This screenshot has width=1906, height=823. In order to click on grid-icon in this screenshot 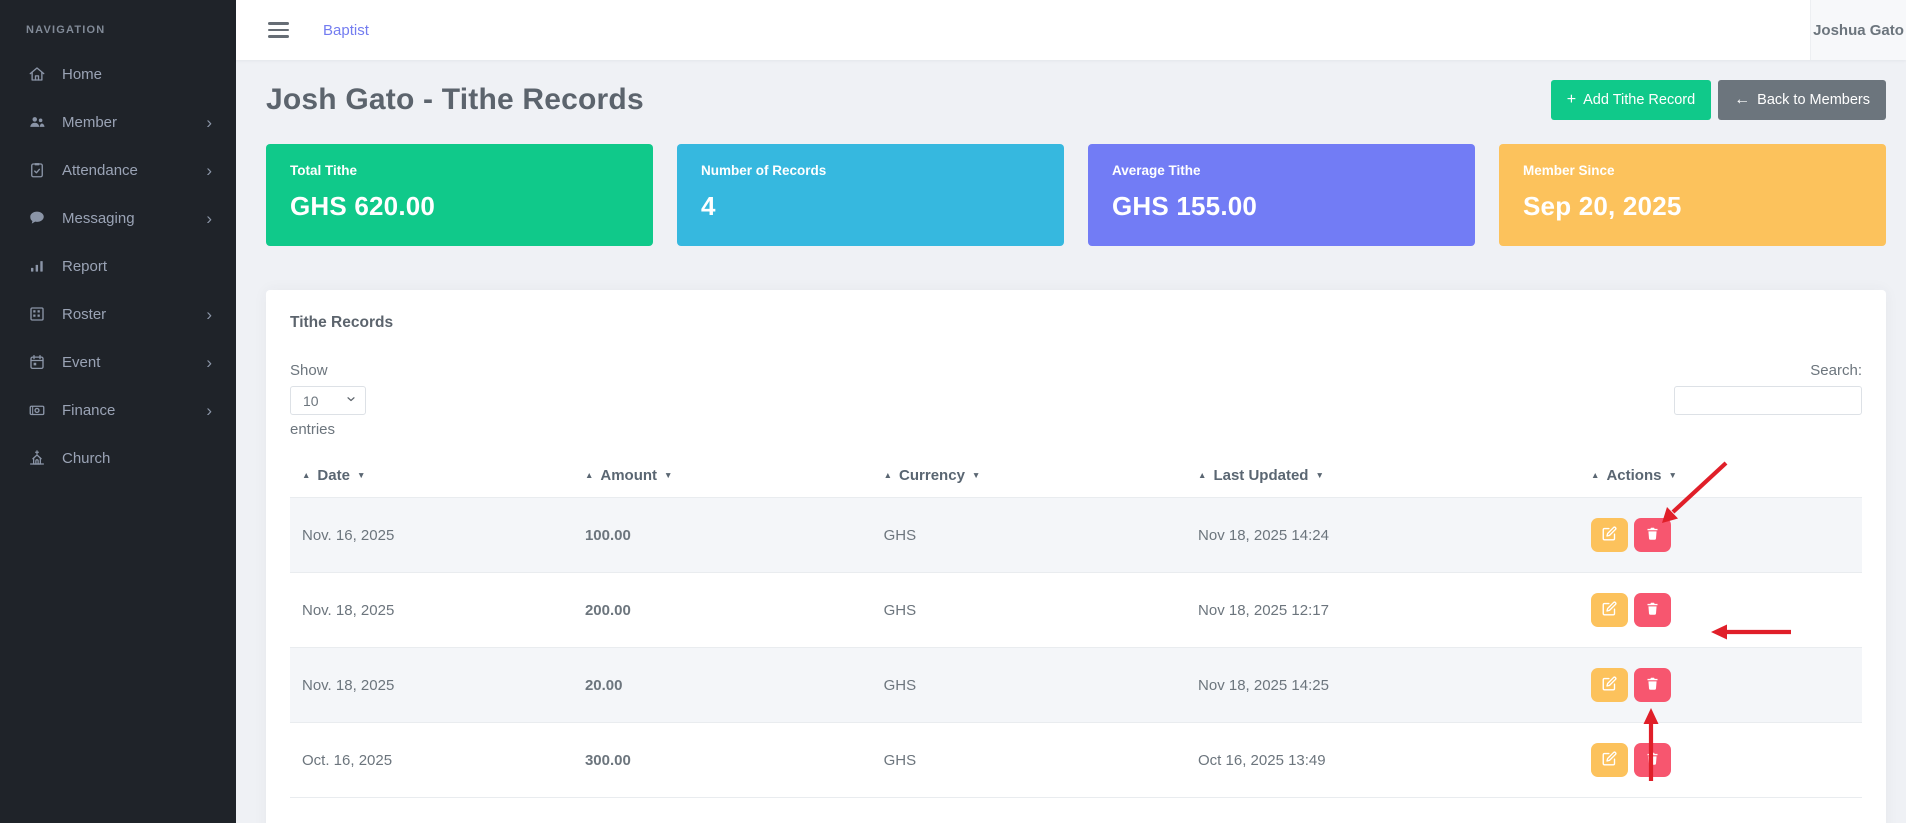, I will do `click(37, 314)`.